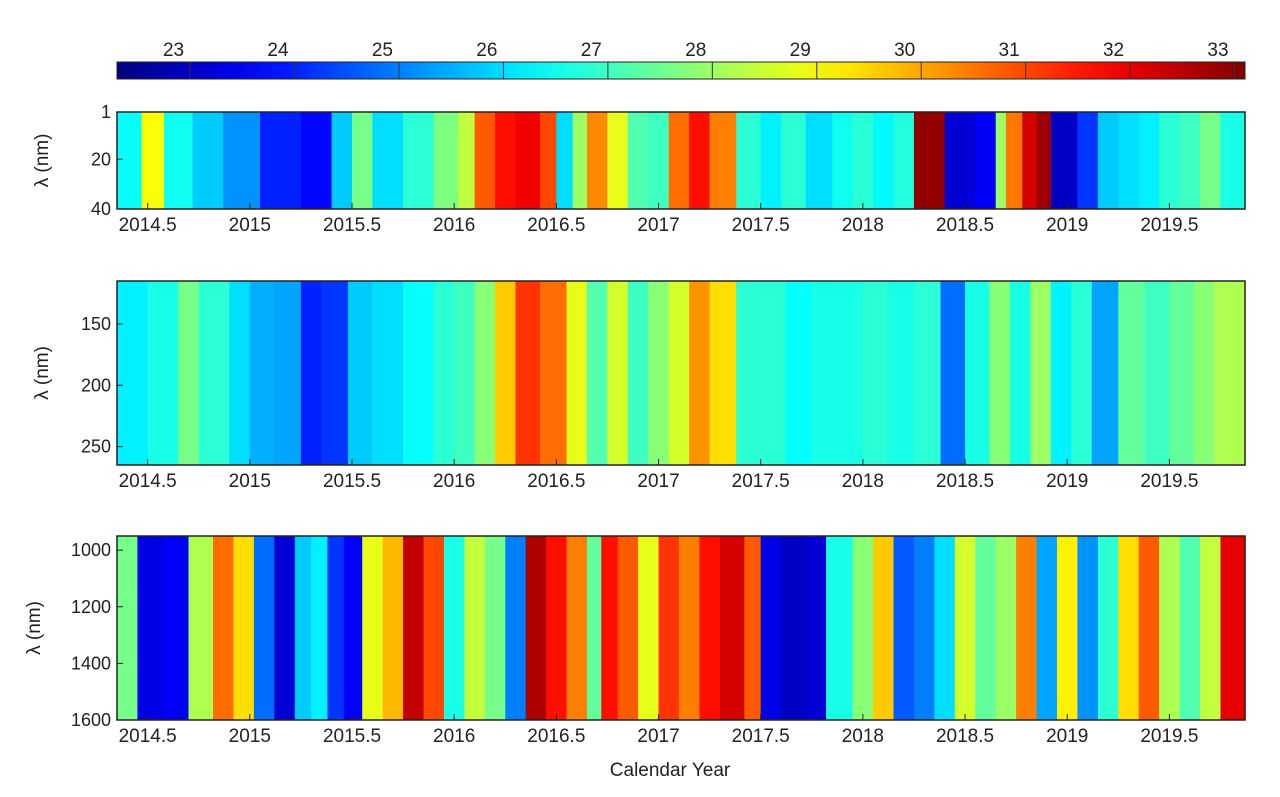  Describe the element at coordinates (761, 481) in the screenshot. I see `x-tick-label: 2017.5` at that location.